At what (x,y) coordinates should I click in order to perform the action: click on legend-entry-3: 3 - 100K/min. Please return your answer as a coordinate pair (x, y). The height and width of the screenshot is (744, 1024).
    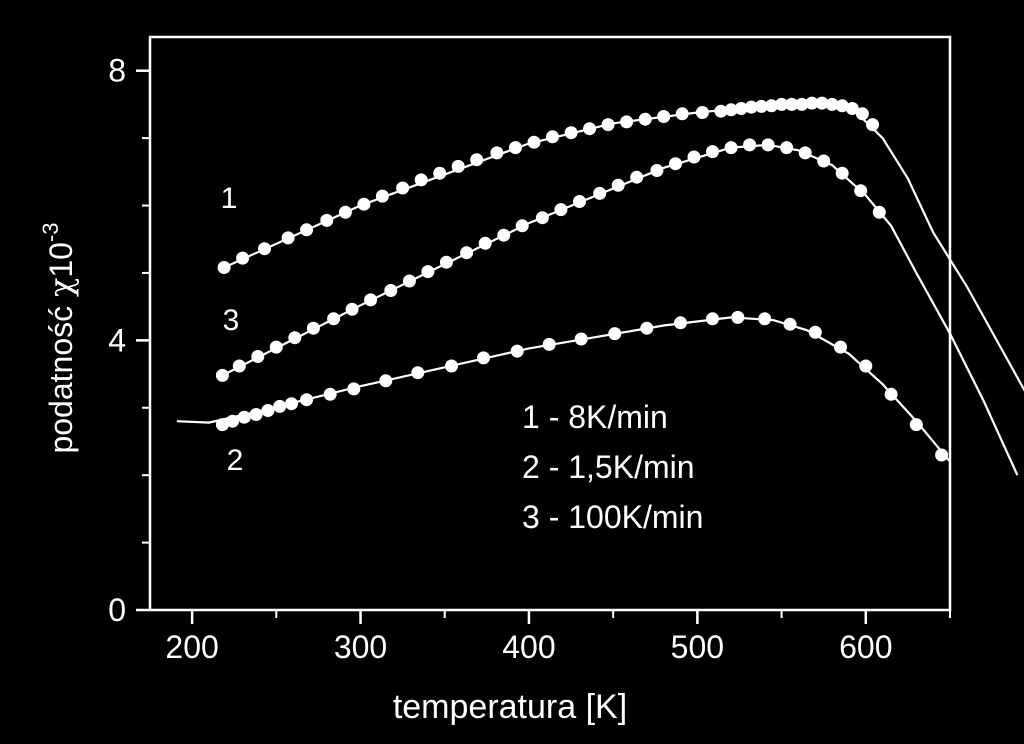
    Looking at the image, I should click on (612, 517).